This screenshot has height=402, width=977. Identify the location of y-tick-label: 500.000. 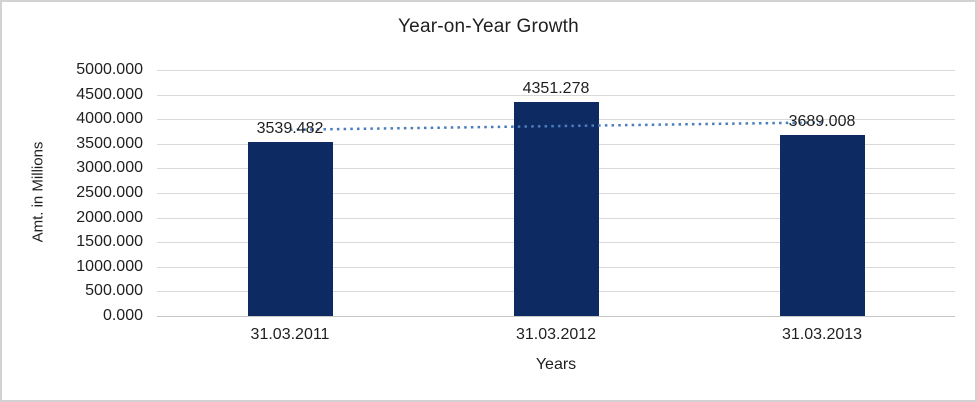
(114, 291).